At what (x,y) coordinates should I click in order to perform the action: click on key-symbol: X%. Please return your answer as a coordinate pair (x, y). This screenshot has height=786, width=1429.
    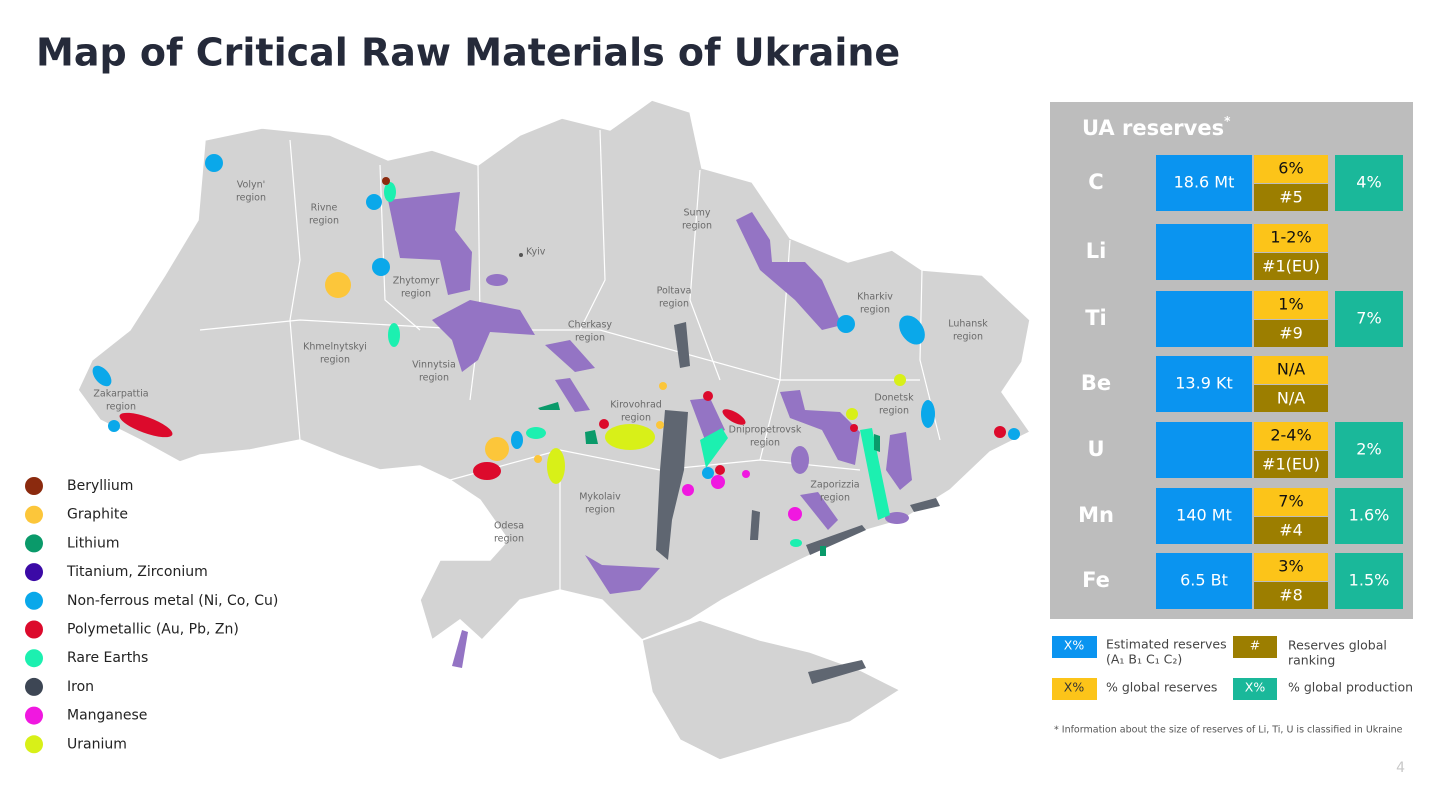
    Looking at the image, I should click on (1255, 687).